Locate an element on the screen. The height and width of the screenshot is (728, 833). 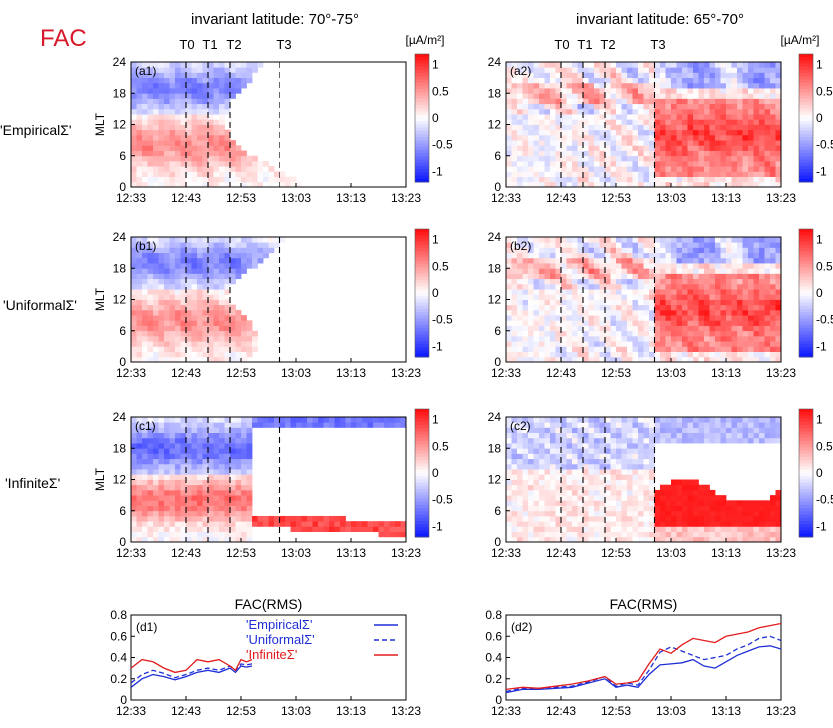
x-tick-label: 12:43 is located at coordinates (186, 553).